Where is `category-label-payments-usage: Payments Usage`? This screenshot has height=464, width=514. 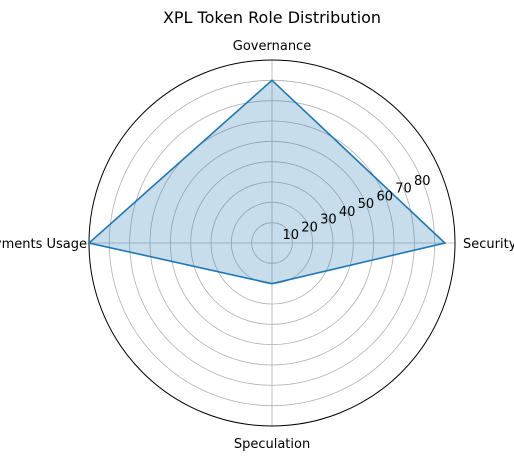 category-label-payments-usage: Payments Usage is located at coordinates (43, 244).